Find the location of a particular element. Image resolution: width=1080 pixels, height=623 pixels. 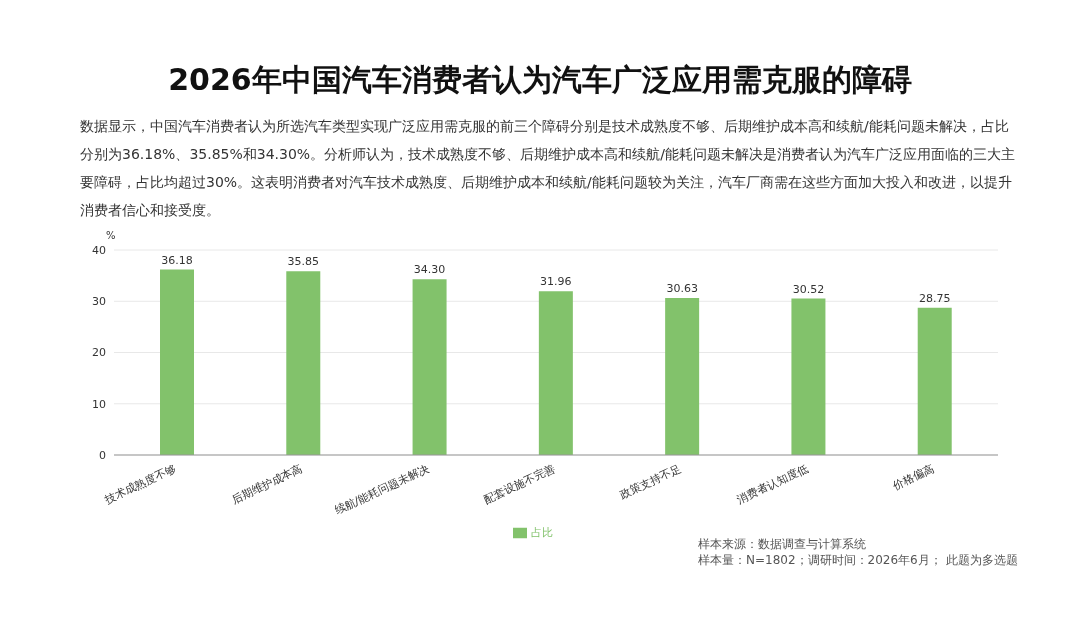

x-tick-label: 消费者认知度低 is located at coordinates (772, 484).